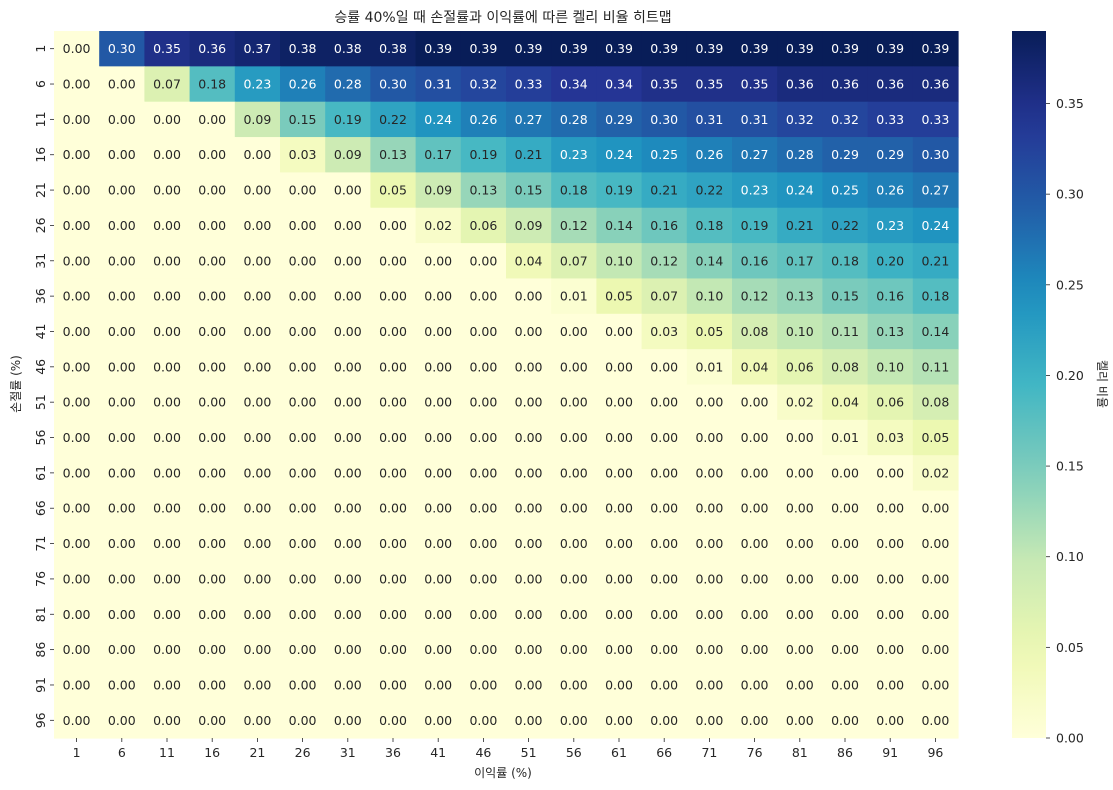  I want to click on cell-value-label: 0.23, so click(755, 190).